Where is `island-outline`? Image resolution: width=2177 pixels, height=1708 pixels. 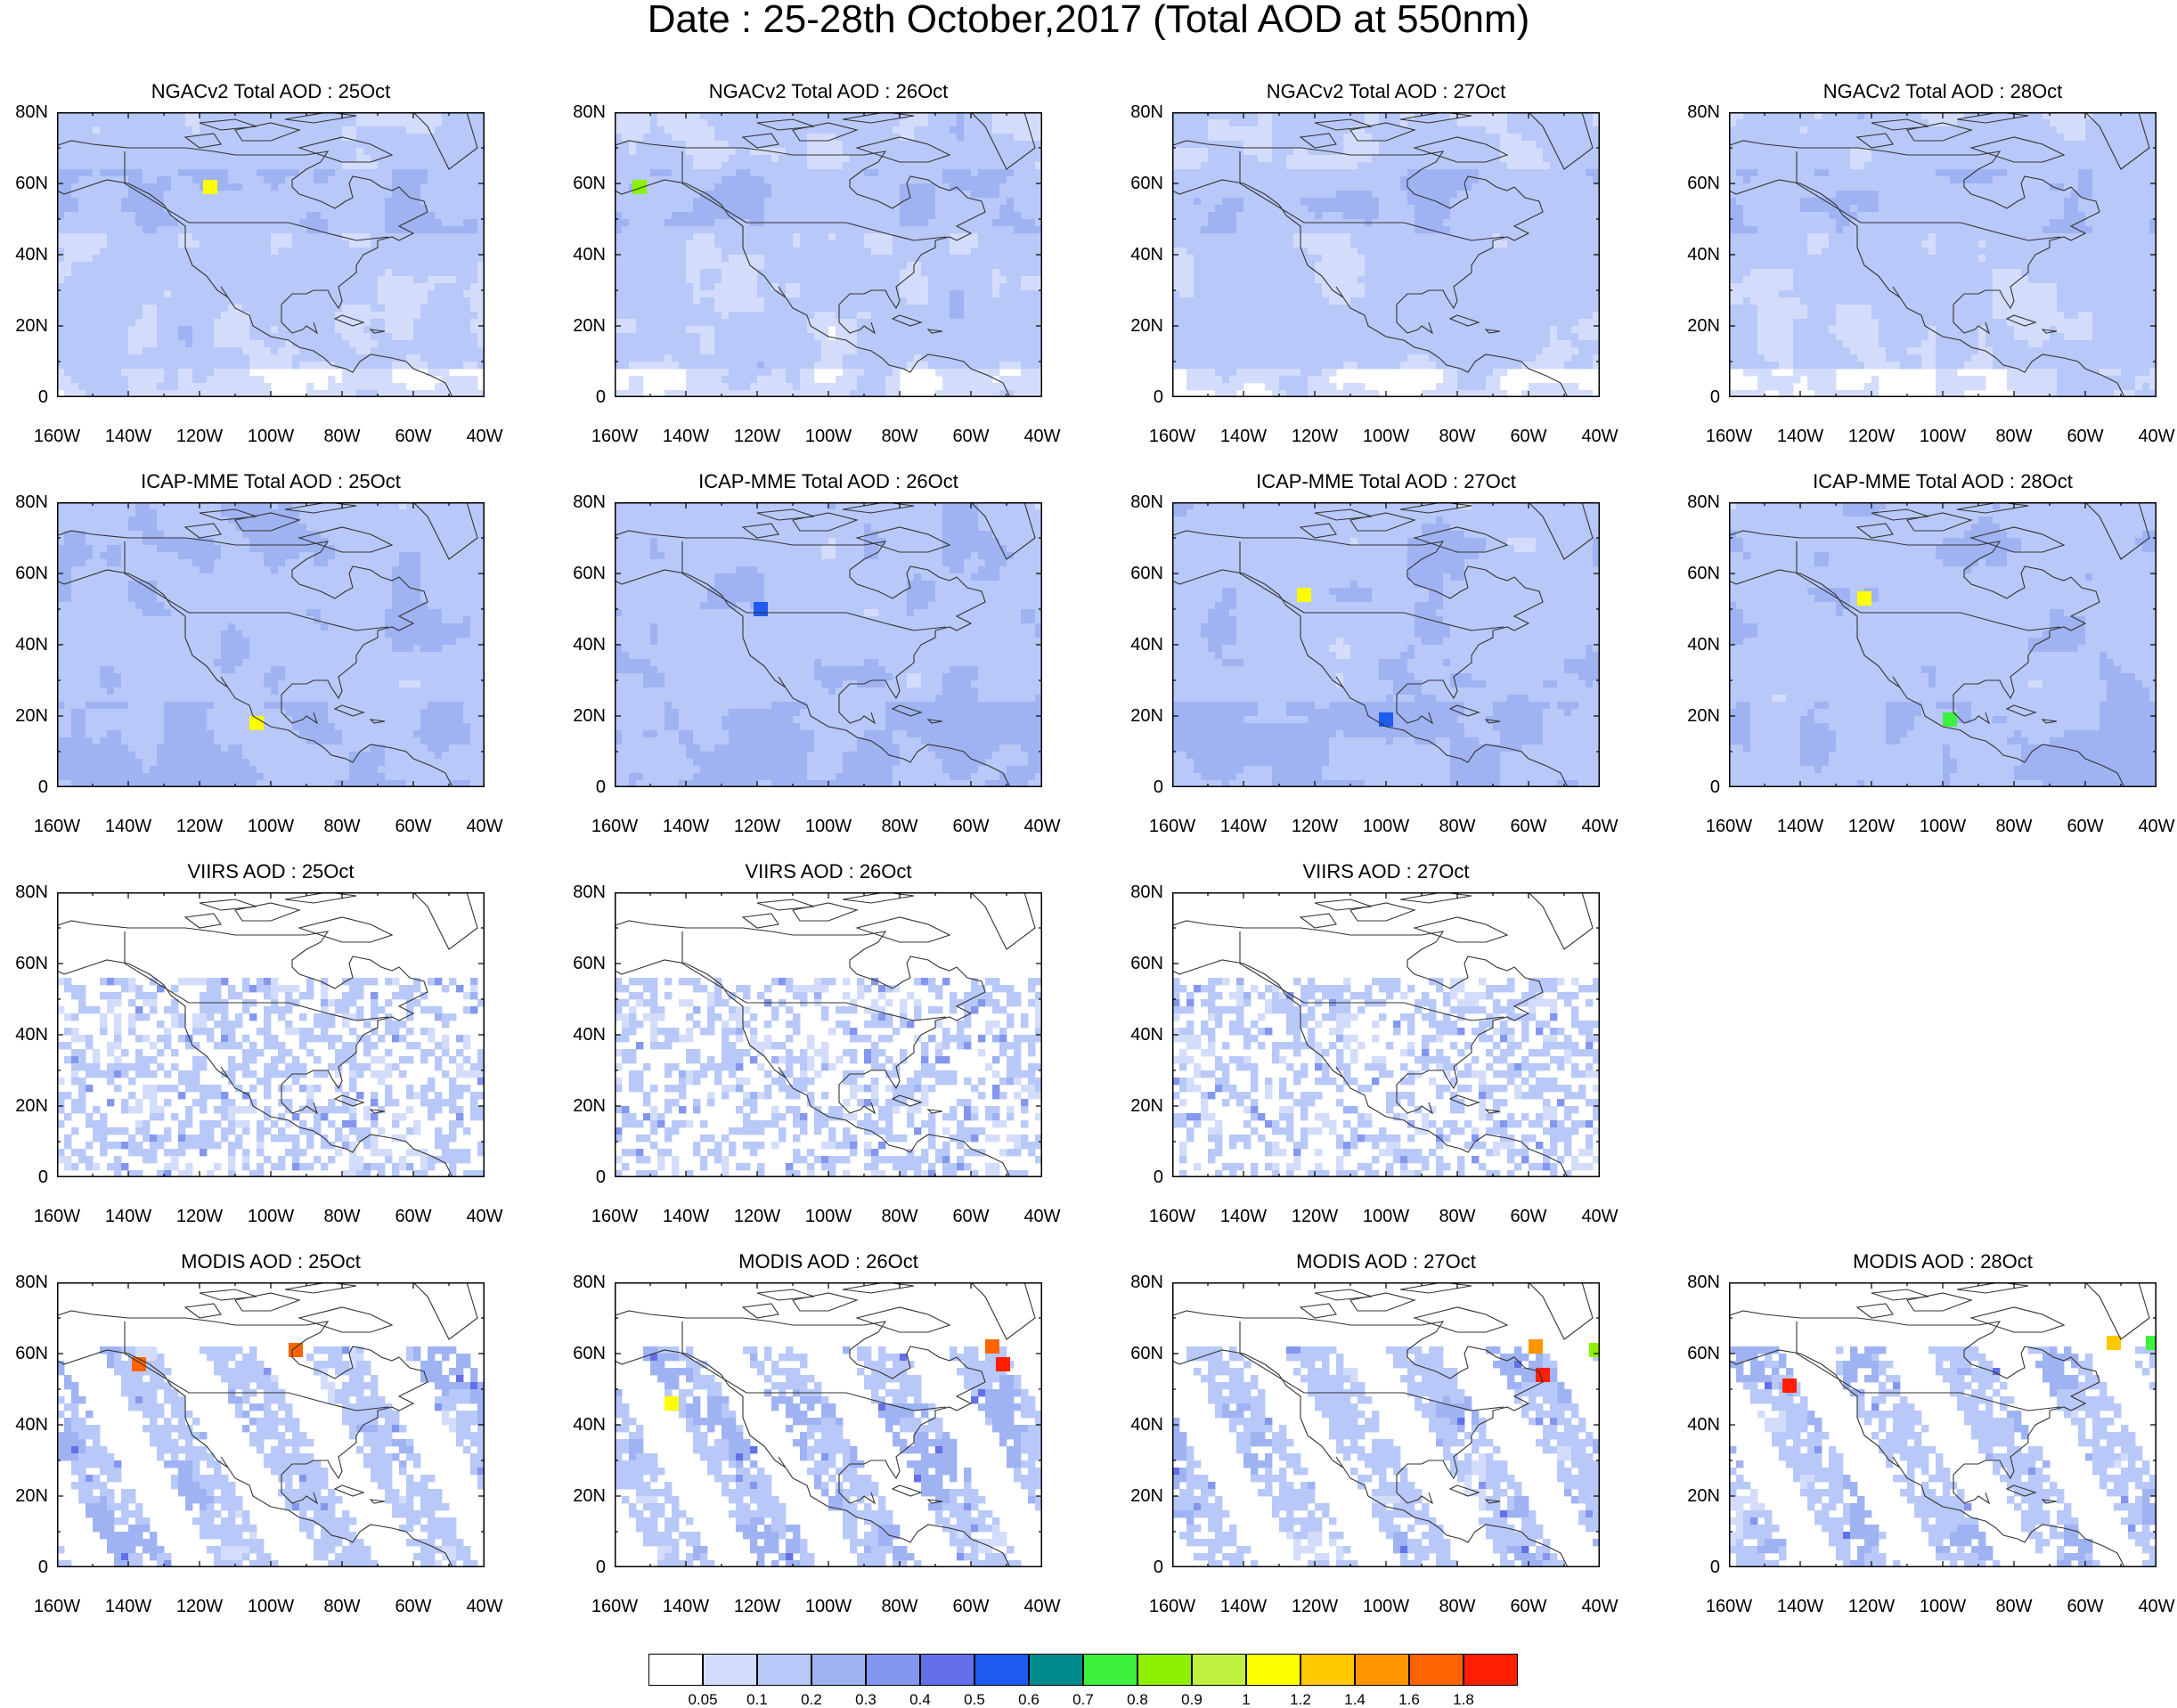
island-outline is located at coordinates (786, 124).